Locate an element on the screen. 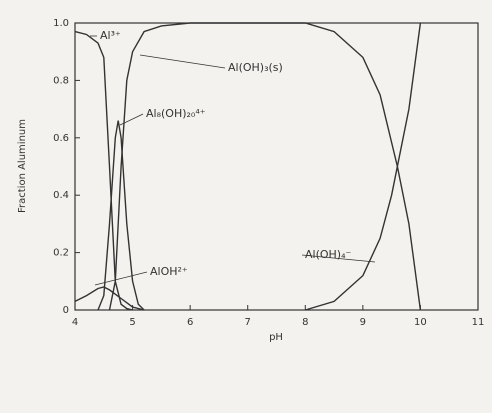 Image resolution: width=492 pixels, height=413 pixels. x-tick-label: 6 is located at coordinates (190, 322).